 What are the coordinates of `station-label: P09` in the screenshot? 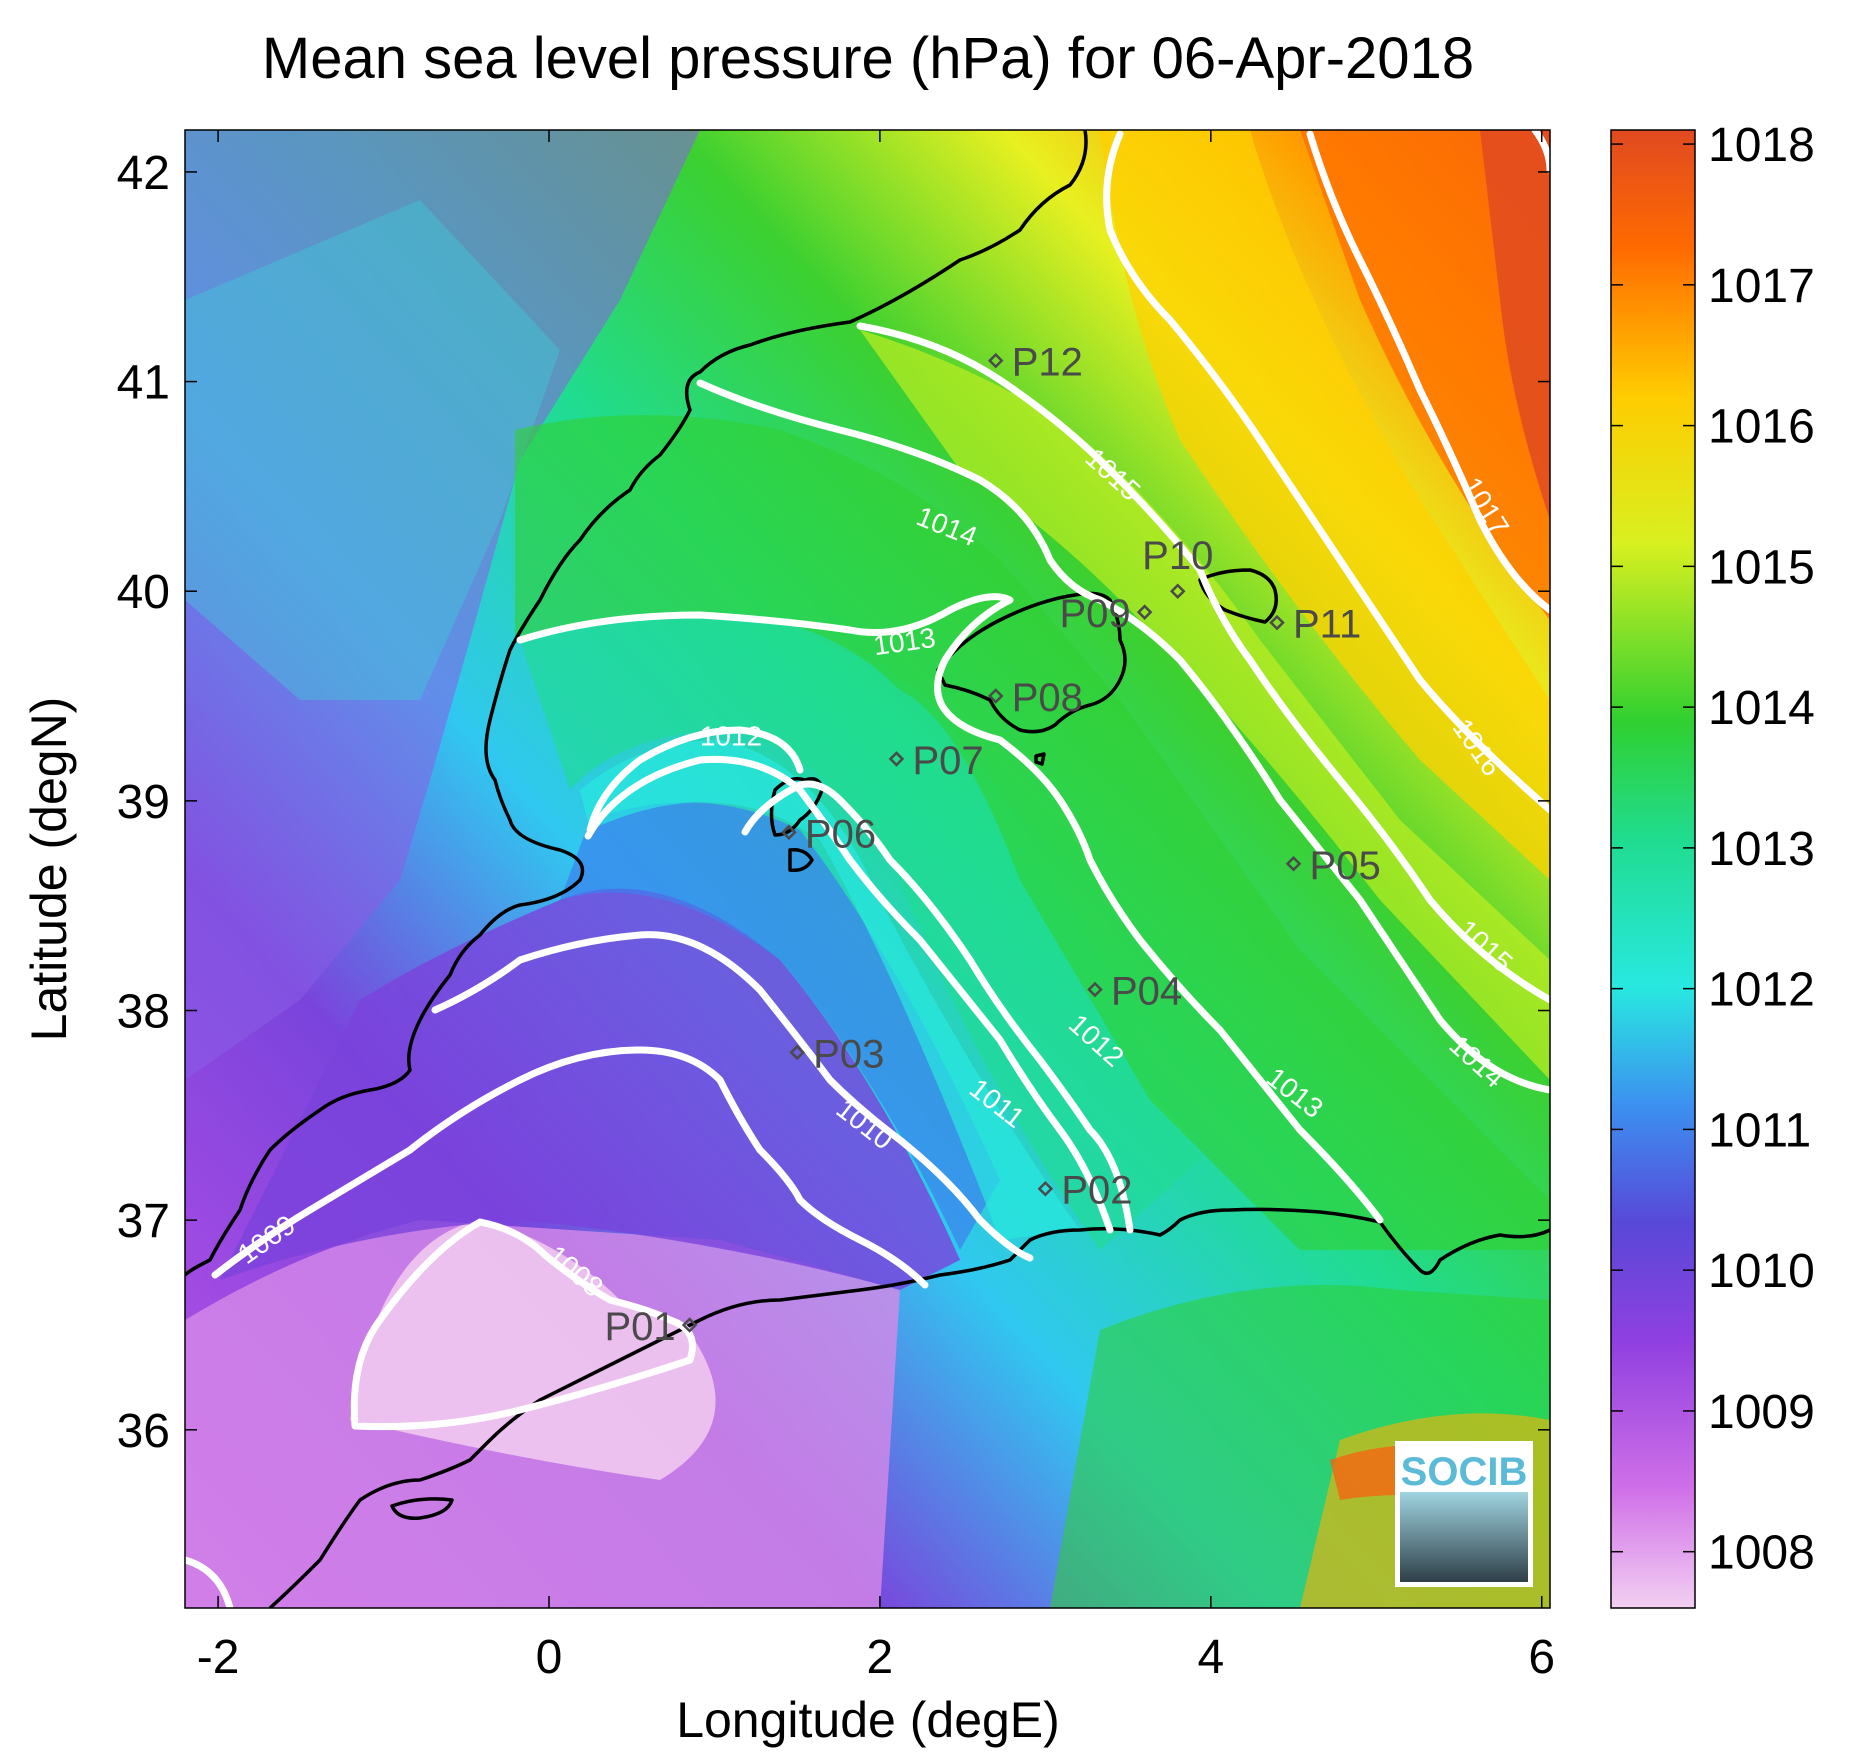 It's located at (1094, 614).